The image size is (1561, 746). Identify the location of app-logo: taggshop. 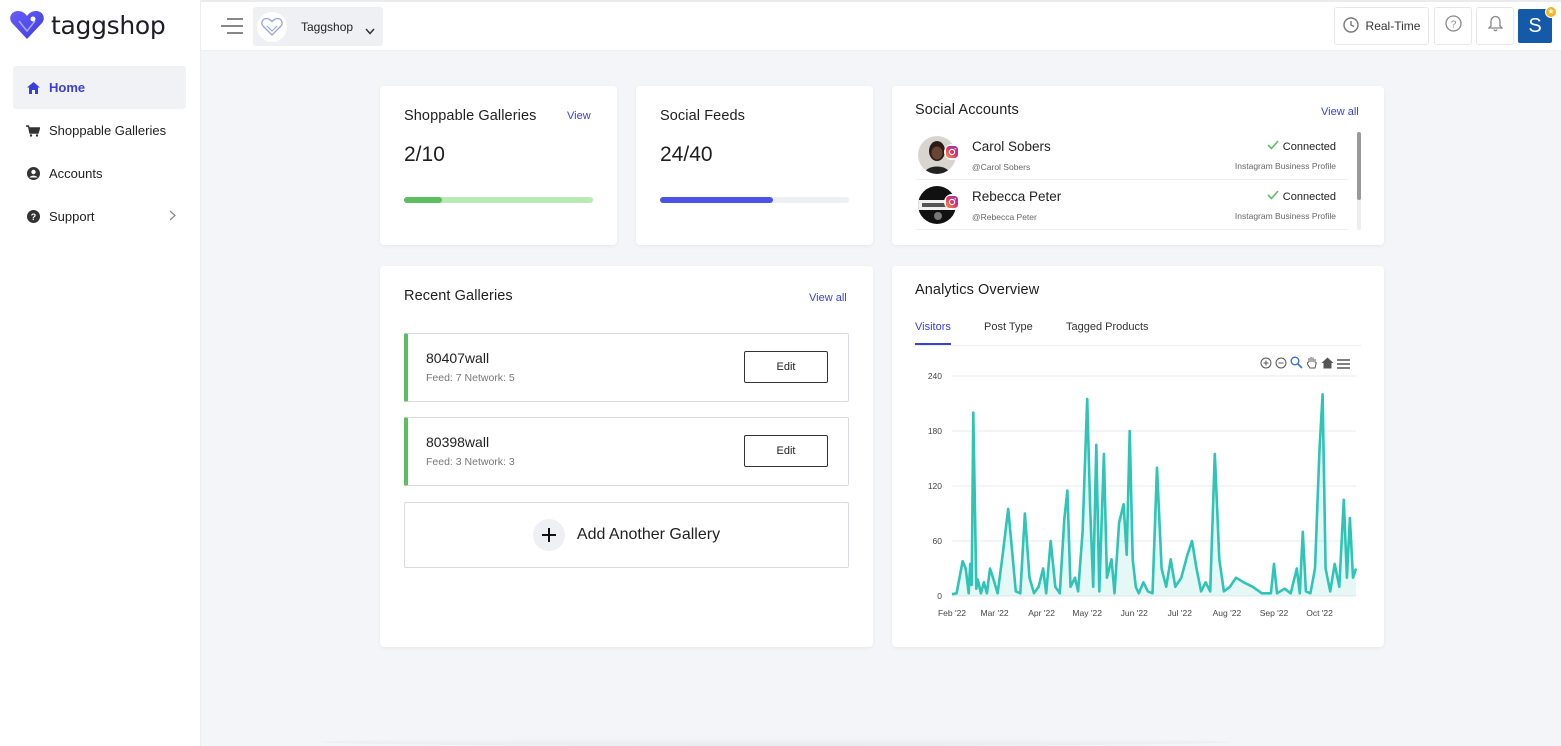
(87, 25).